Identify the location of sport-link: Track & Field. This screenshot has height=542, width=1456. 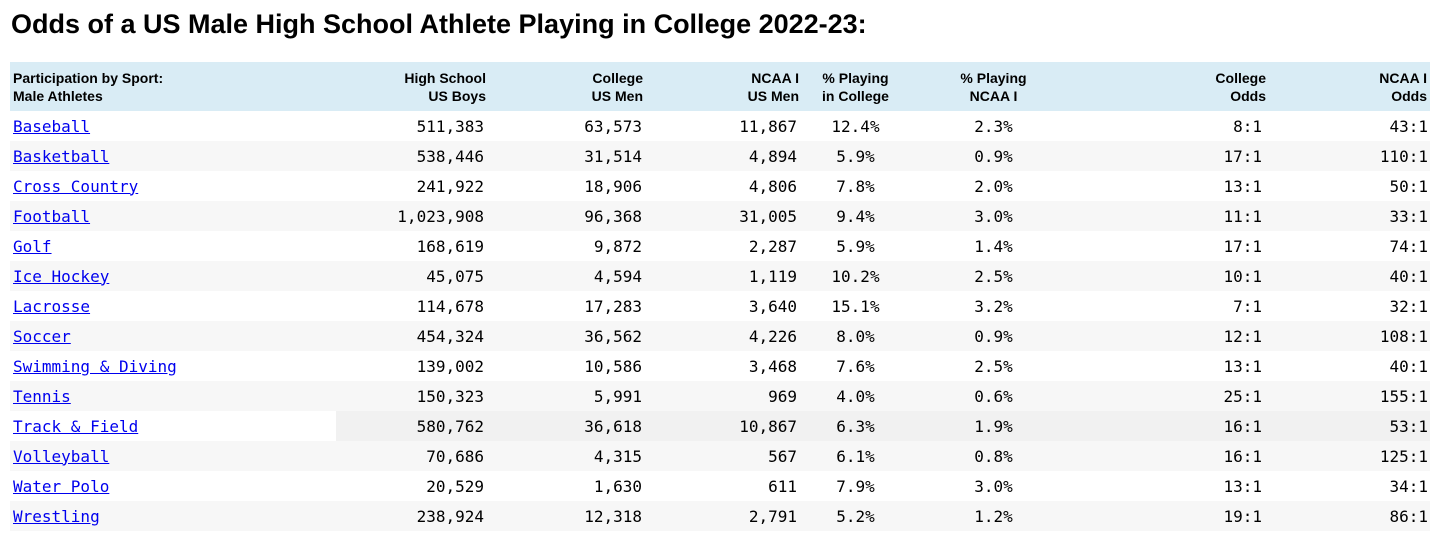
(76, 426).